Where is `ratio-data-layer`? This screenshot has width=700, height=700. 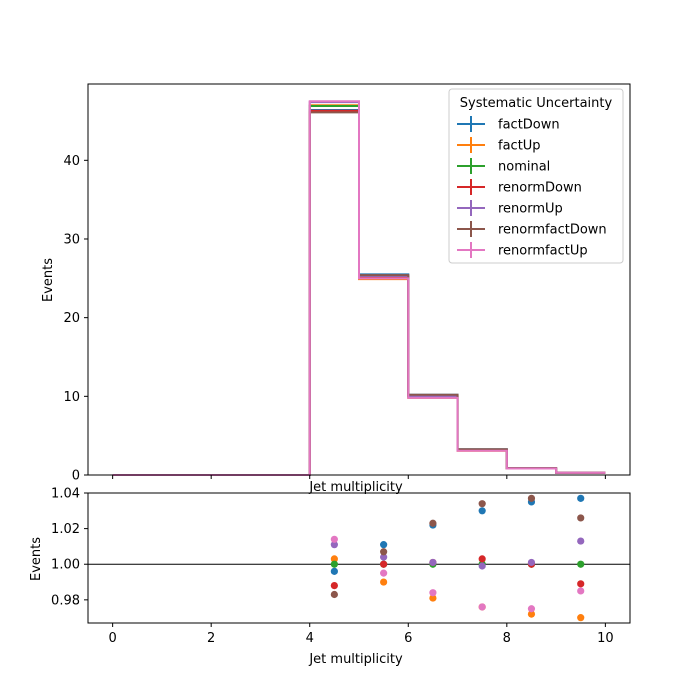 ratio-data-layer is located at coordinates (359, 558).